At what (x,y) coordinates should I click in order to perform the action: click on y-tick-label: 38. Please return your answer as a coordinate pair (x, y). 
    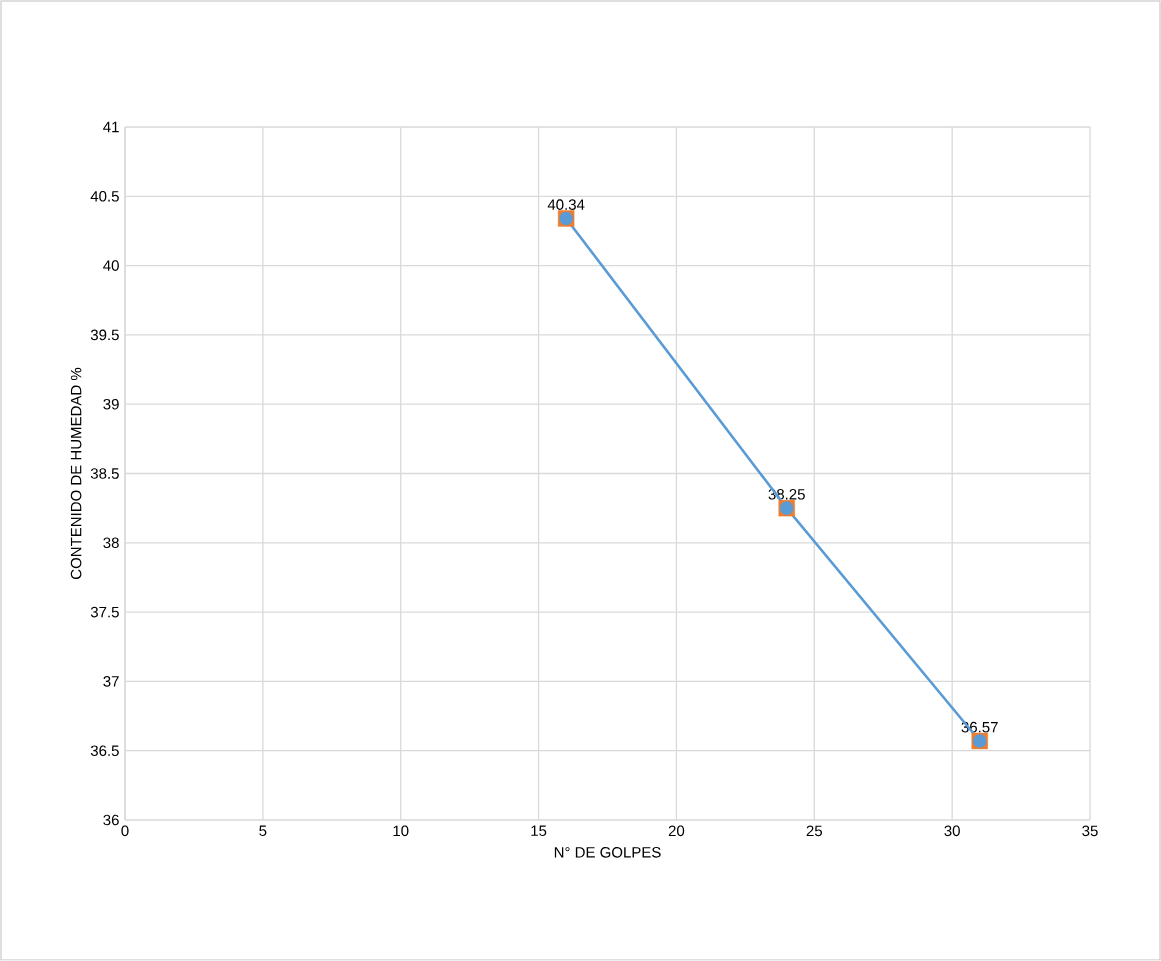
    Looking at the image, I should click on (111, 543).